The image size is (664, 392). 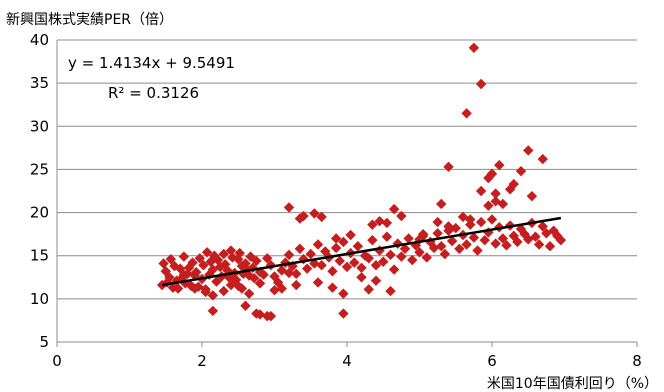 I want to click on y-tick-label: 10, so click(x=39, y=299).